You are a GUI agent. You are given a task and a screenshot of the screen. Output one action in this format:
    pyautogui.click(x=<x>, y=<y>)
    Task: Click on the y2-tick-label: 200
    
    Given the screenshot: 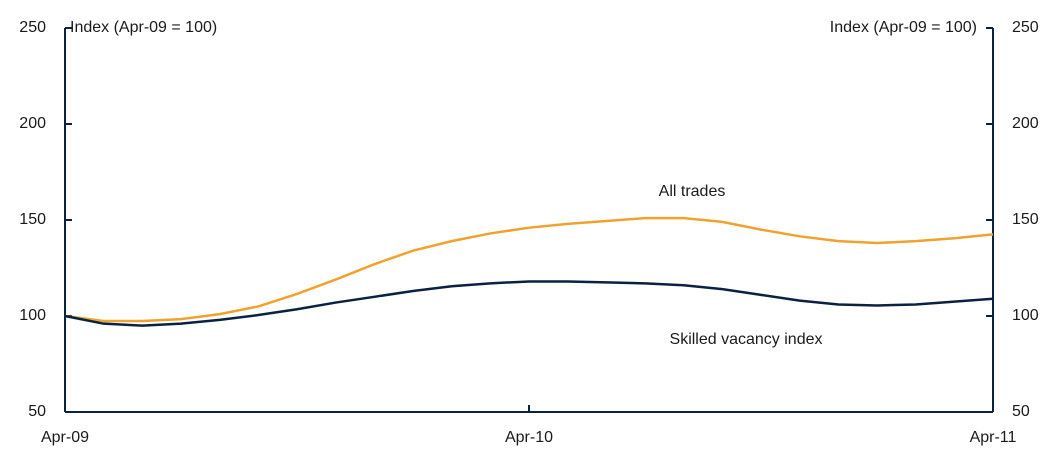 What is the action you would take?
    pyautogui.click(x=1025, y=123)
    